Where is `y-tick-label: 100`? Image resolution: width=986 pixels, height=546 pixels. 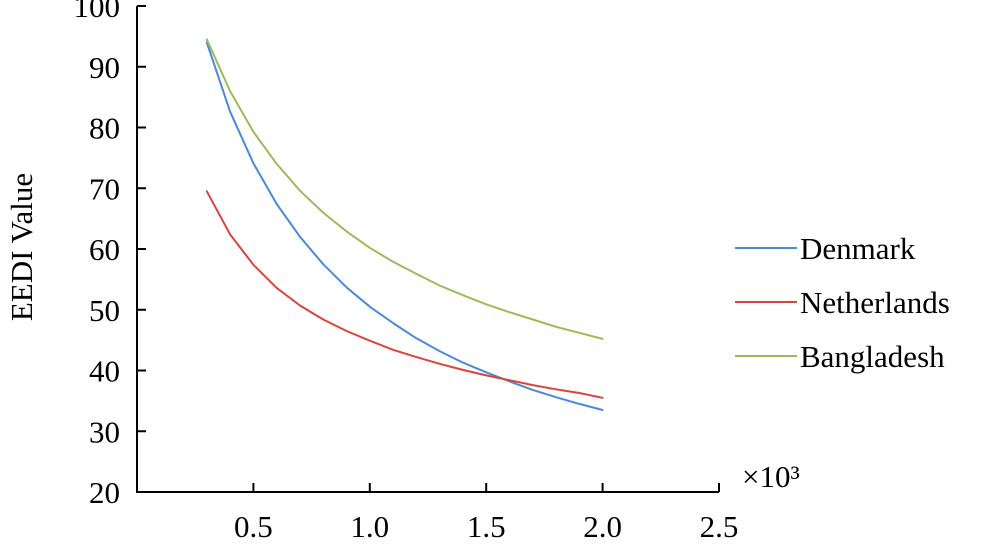 y-tick-label: 100 is located at coordinates (97, 12).